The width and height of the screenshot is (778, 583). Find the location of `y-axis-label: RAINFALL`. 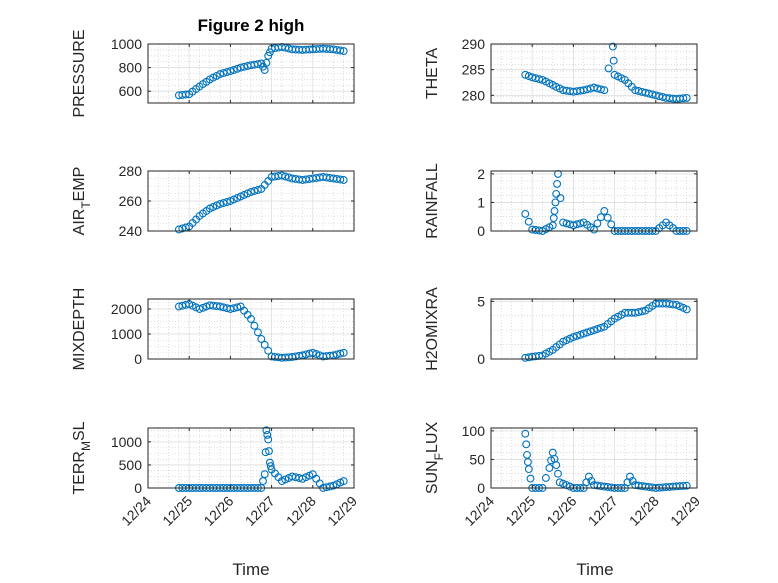

y-axis-label: RAINFALL is located at coordinates (432, 201).